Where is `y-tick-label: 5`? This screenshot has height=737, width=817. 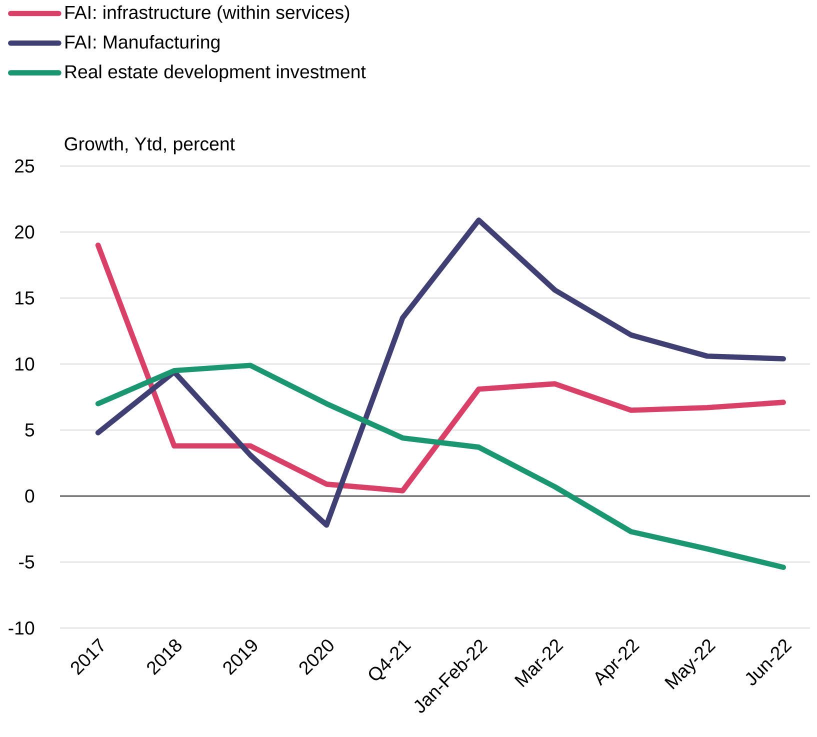 y-tick-label: 5 is located at coordinates (29, 430).